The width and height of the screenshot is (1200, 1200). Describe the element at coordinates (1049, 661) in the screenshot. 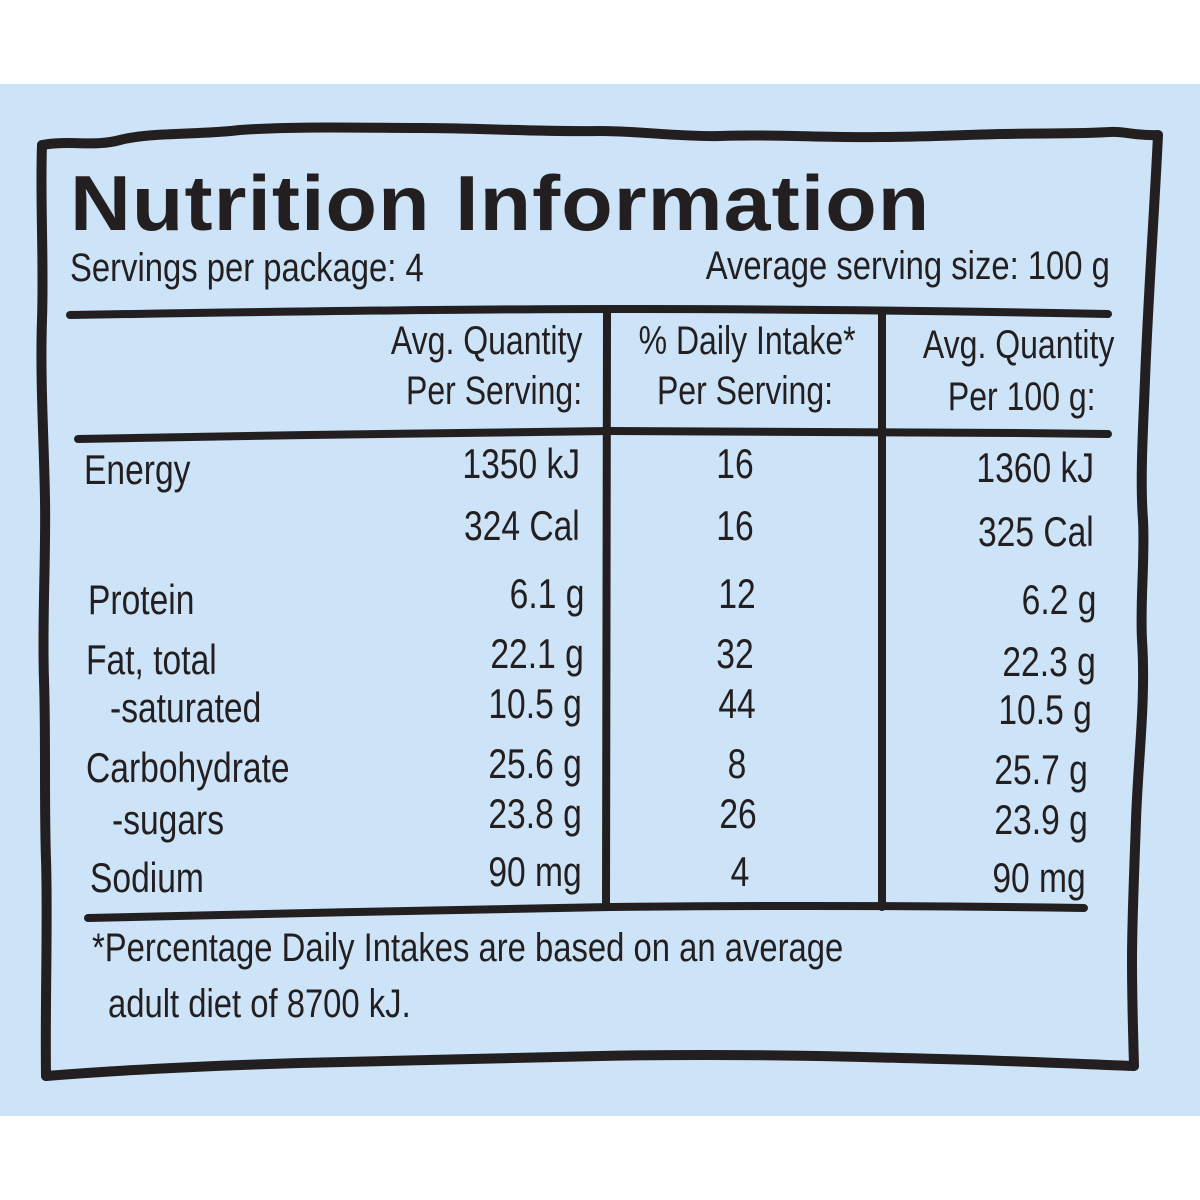

I see `per-100g-value: 22.3 g` at that location.